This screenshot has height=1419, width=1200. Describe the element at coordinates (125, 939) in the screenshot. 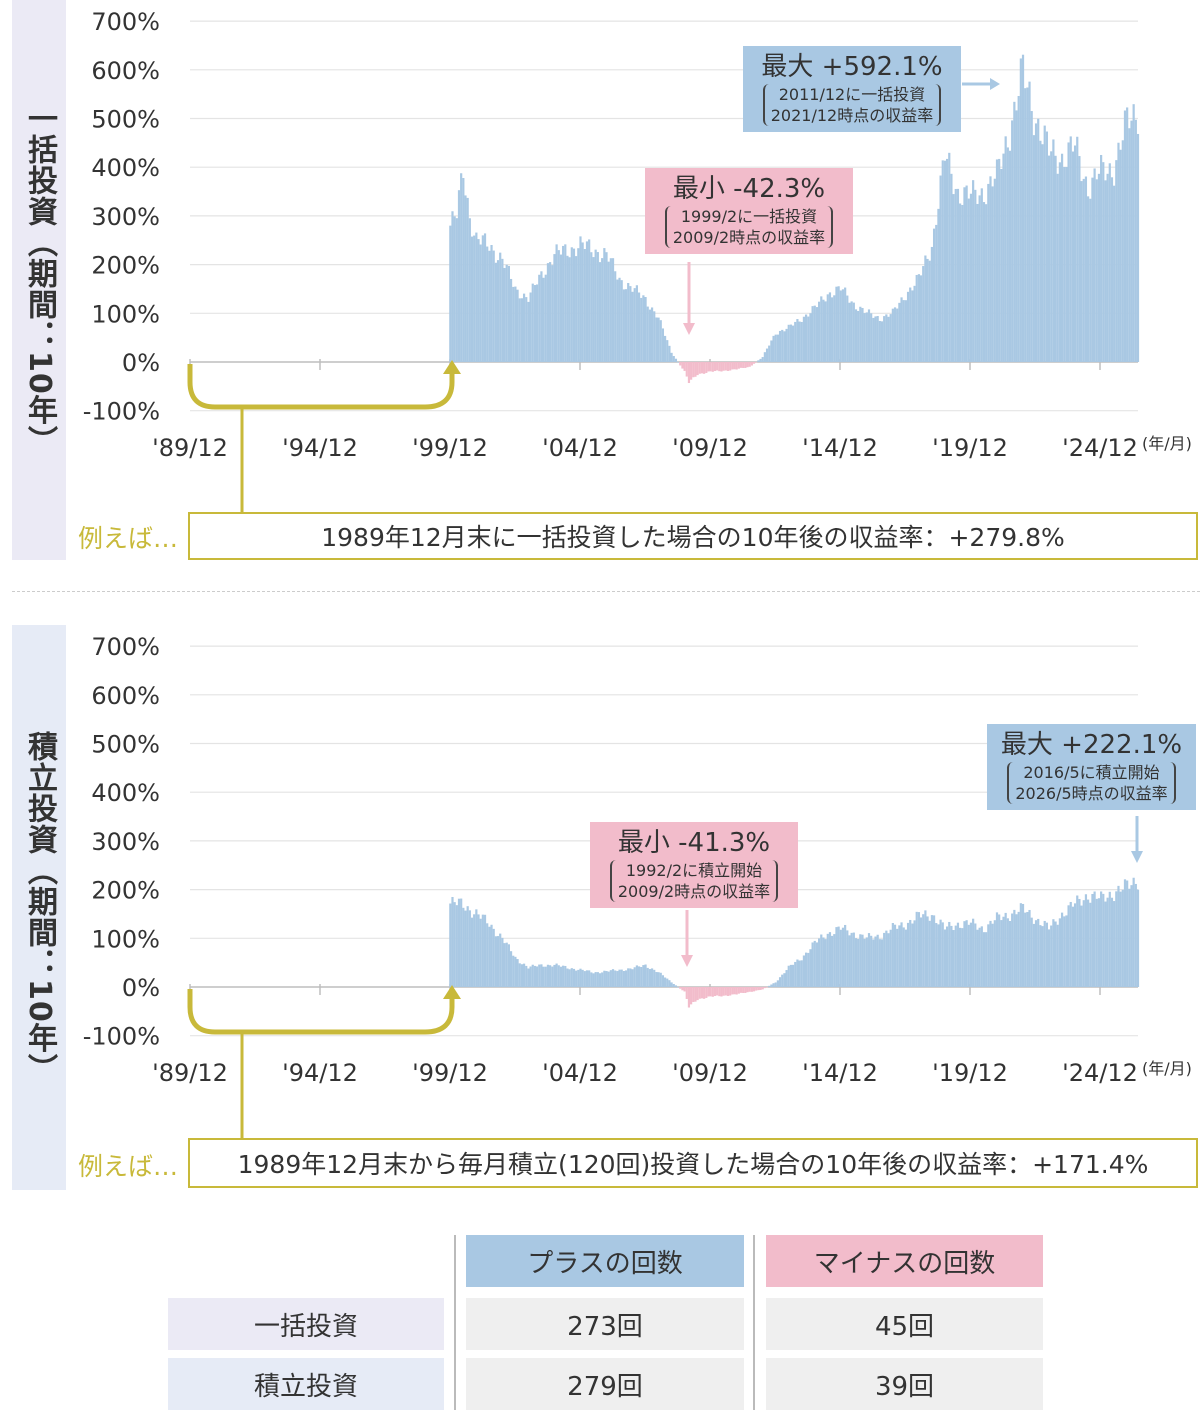

I see `y-tick-label: 100%` at that location.